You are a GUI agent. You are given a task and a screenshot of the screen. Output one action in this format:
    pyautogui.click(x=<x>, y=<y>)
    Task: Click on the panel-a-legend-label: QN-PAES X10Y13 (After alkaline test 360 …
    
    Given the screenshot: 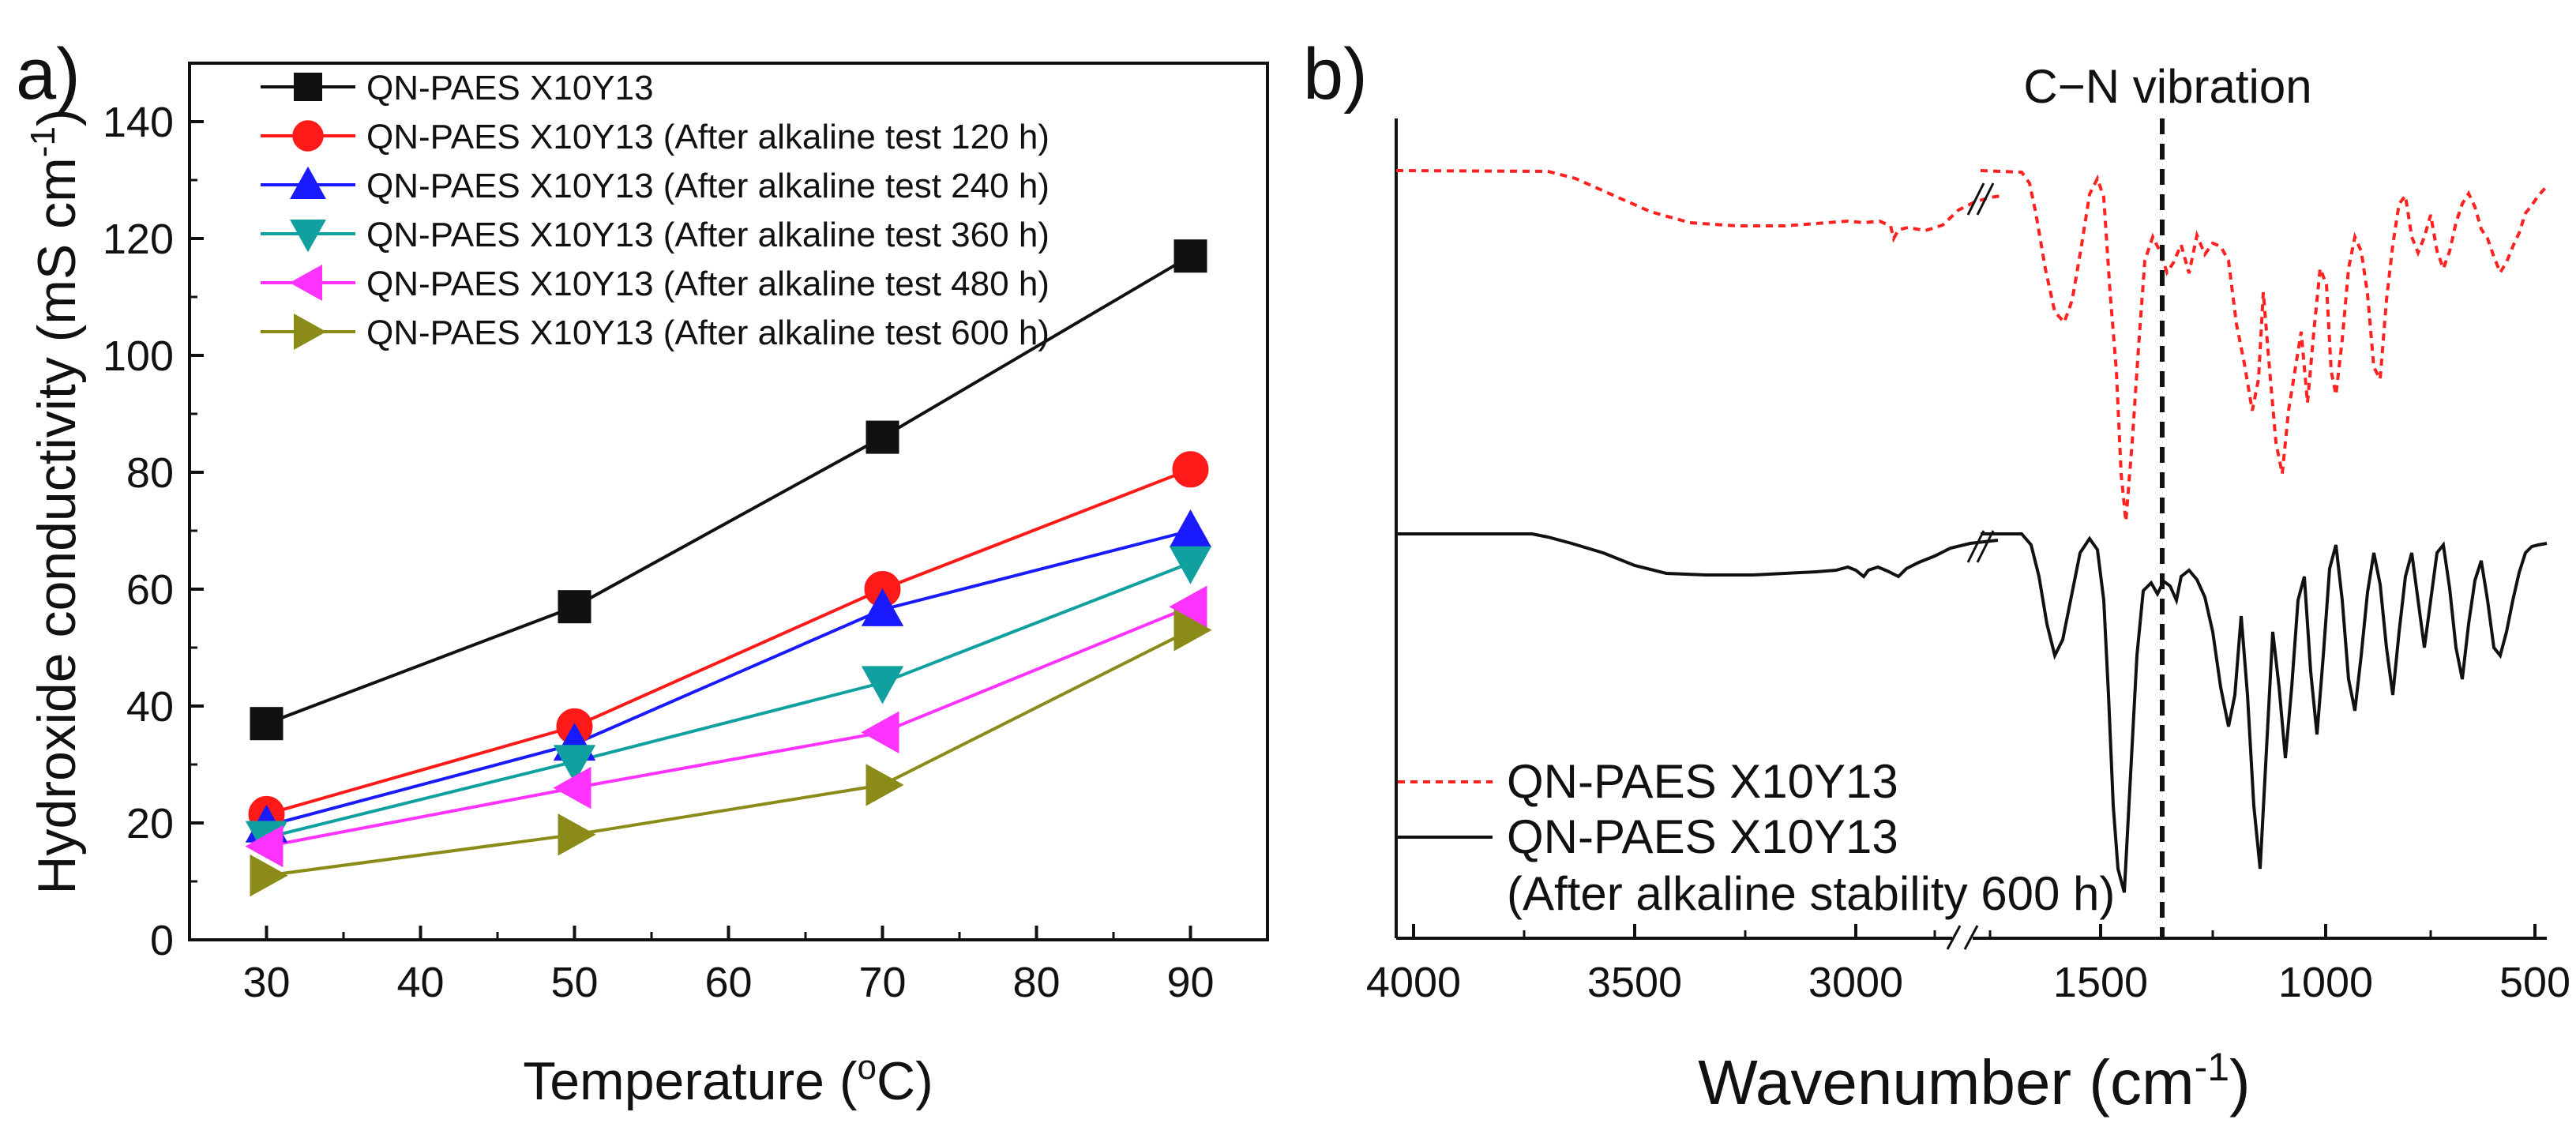 What is the action you would take?
    pyautogui.click(x=708, y=235)
    